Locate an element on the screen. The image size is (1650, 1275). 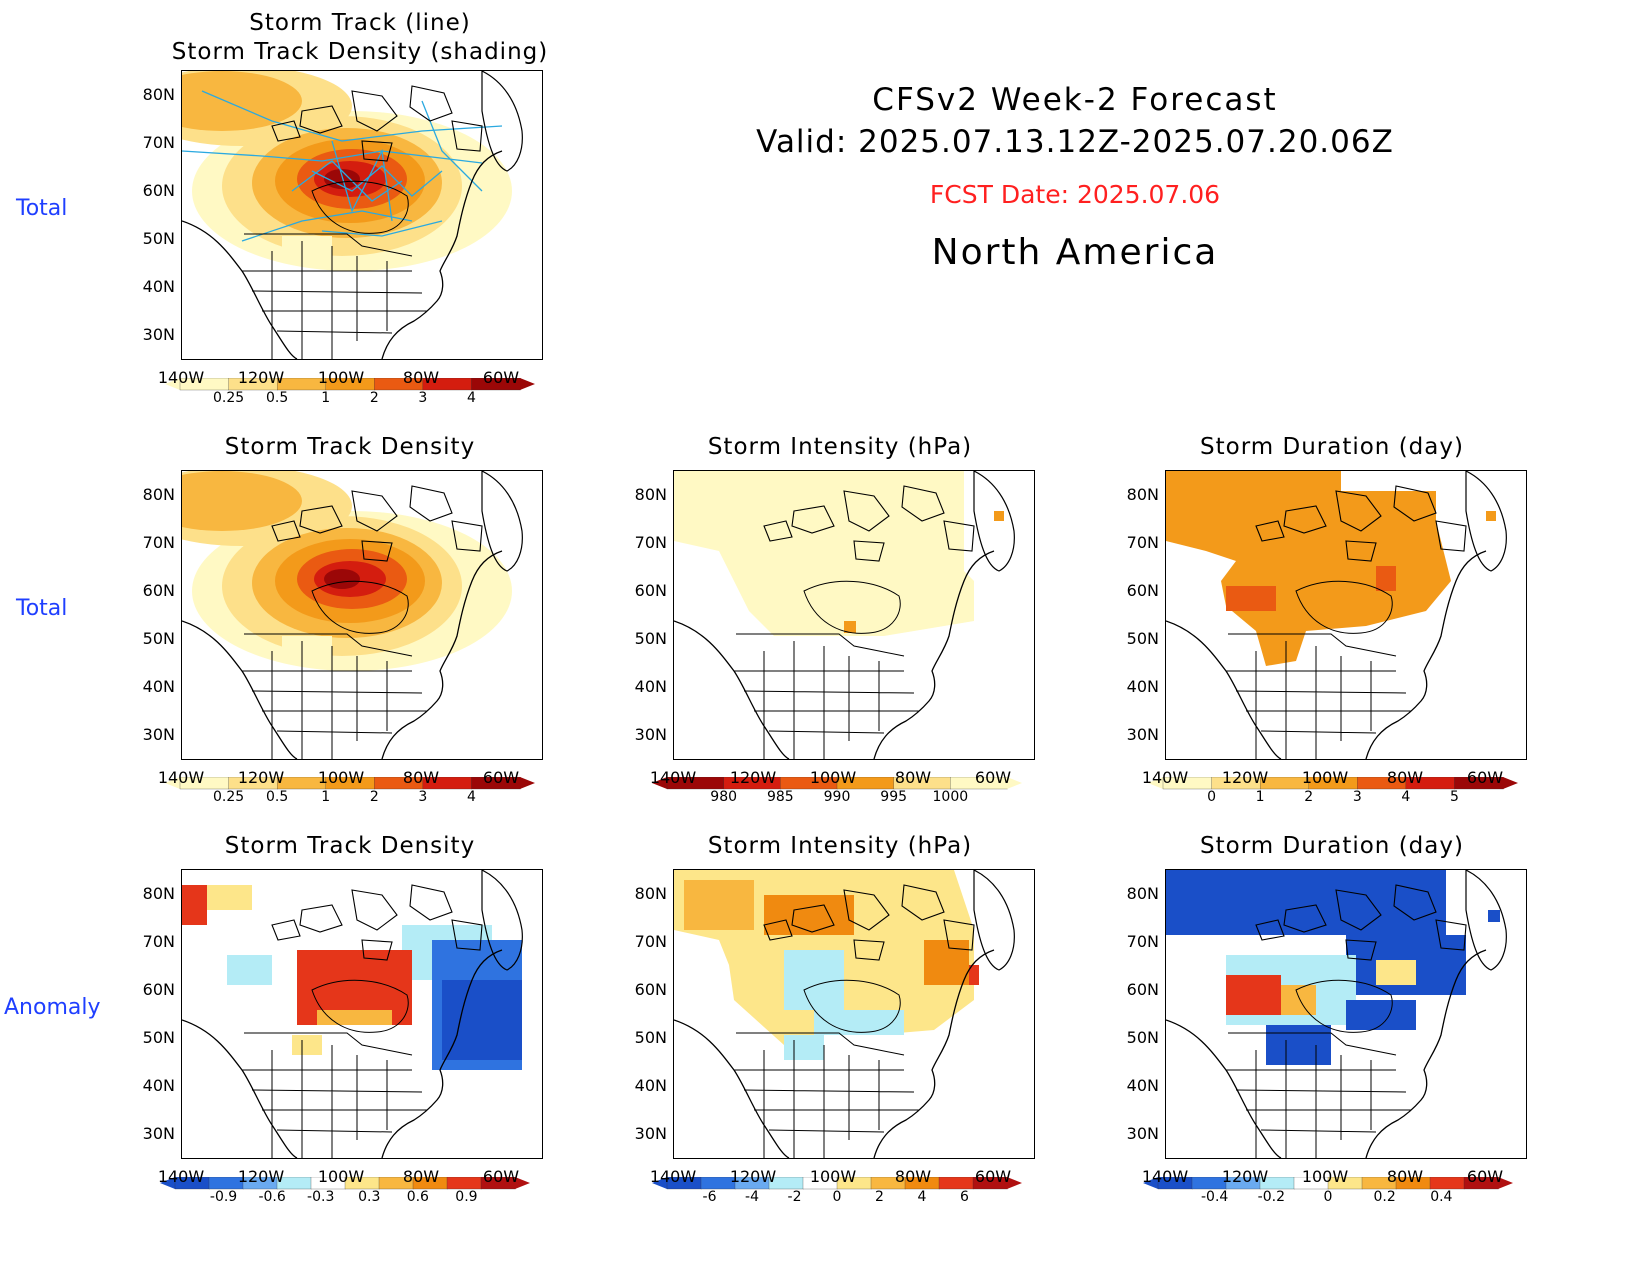
colorbar-density-2: 0.25 0.5 1 2 3 4 is located at coordinates (355, 790).